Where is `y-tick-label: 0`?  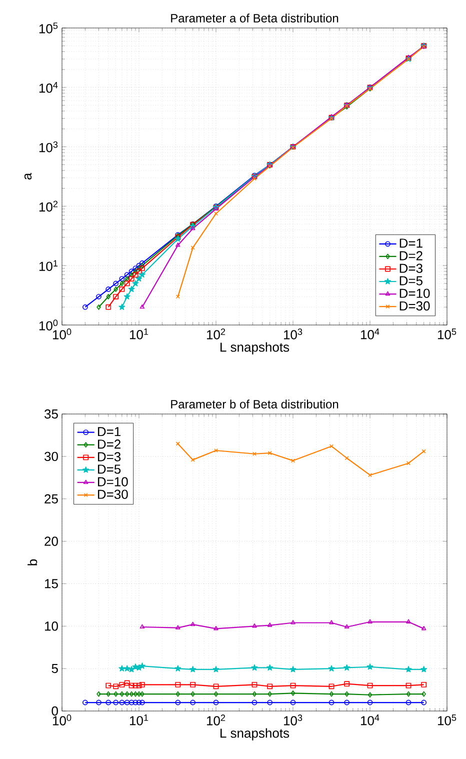 y-tick-label: 0 is located at coordinates (55, 711).